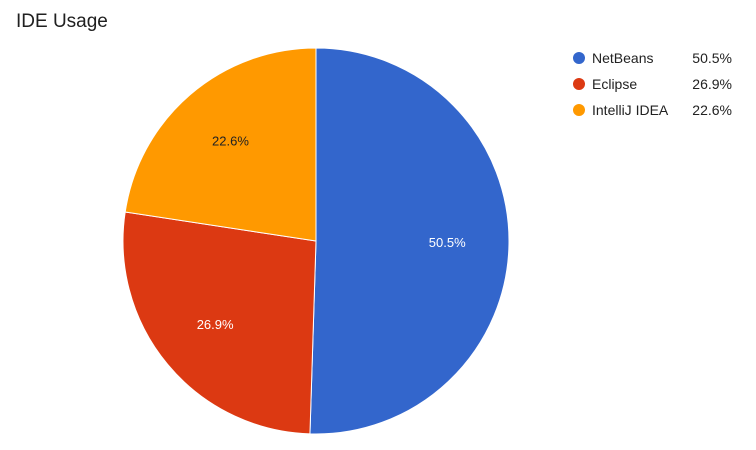 The image size is (756, 450). I want to click on legend-value-intellij-idea: 22.6%, so click(712, 110).